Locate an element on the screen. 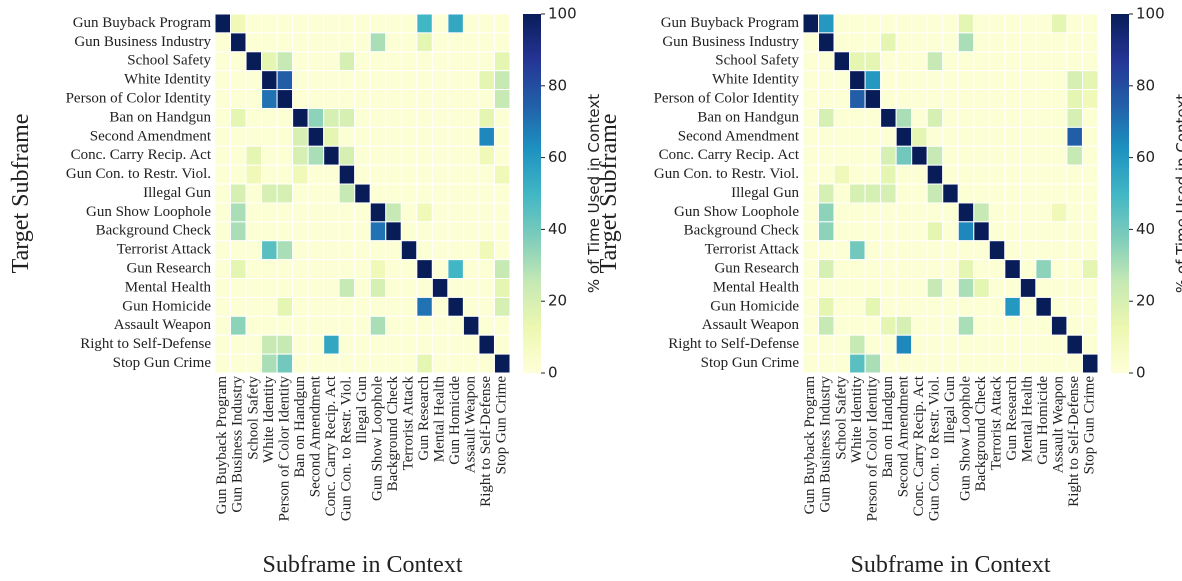 The image size is (1182, 581). x-tick-label: Gun Homicide is located at coordinates (455, 420).